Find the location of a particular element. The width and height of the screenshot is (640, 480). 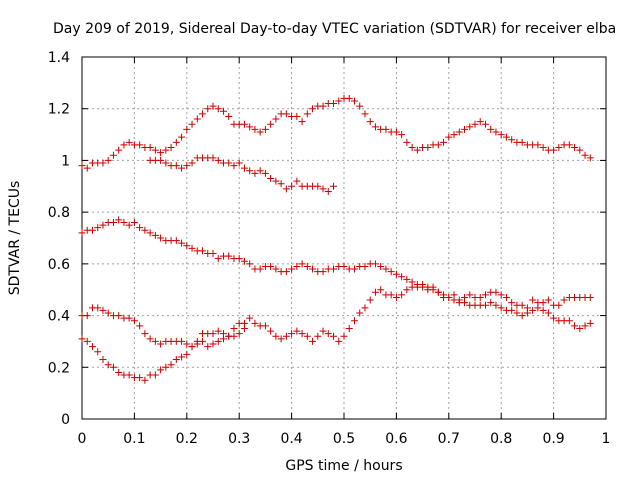

y-tick-labels: 0 0.2 0.4 0.6 0.8 1 1.2 1.4 is located at coordinates (59, 239).